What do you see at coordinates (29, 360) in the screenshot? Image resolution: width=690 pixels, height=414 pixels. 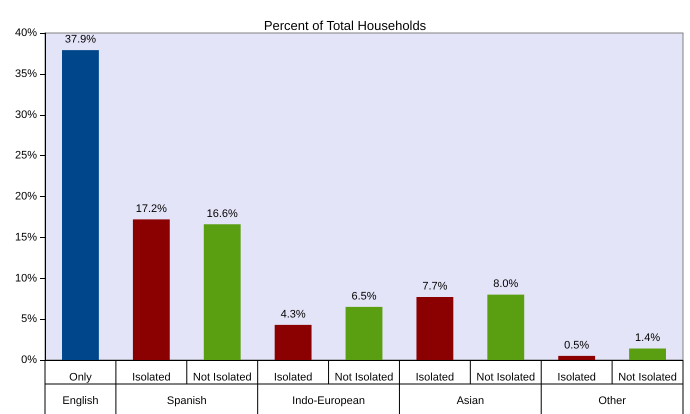 I see `y-tick-label: 0%` at bounding box center [29, 360].